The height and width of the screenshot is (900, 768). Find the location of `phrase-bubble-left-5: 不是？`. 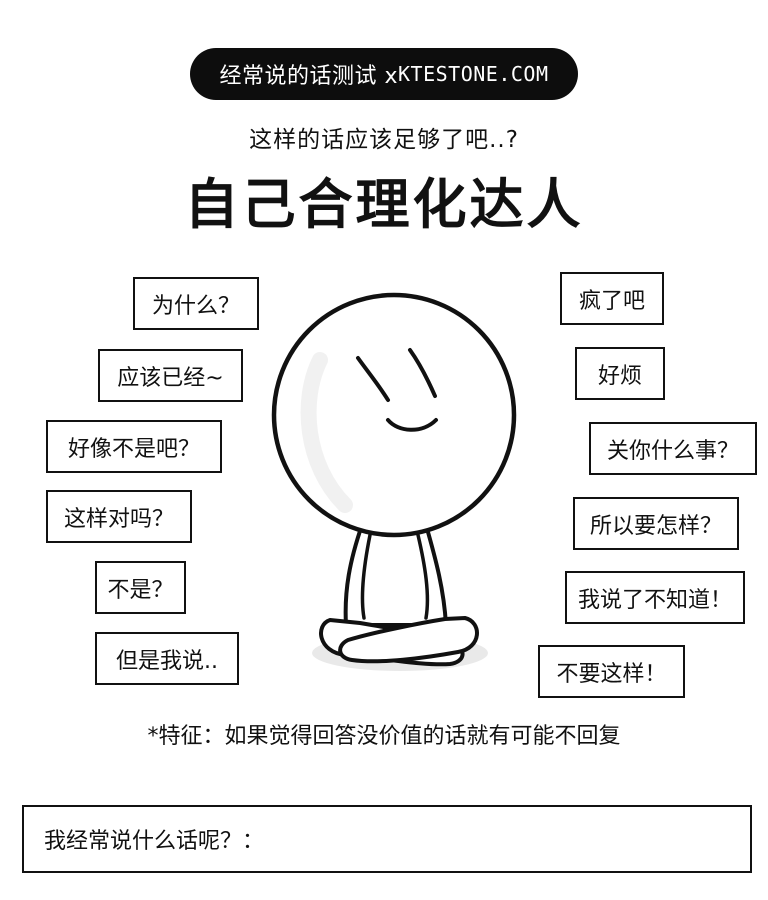

phrase-bubble-left-5: 不是？ is located at coordinates (140, 587).